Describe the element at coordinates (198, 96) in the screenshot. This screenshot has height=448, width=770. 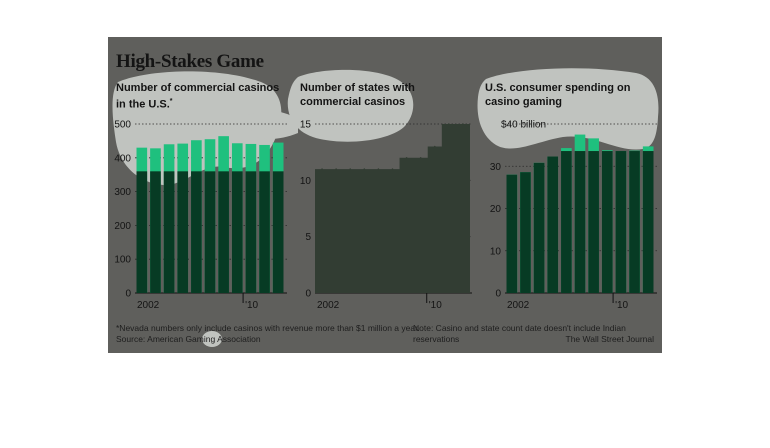
I see `chart-1-title-text: Number of commercial casinos in the U.S.` at that location.